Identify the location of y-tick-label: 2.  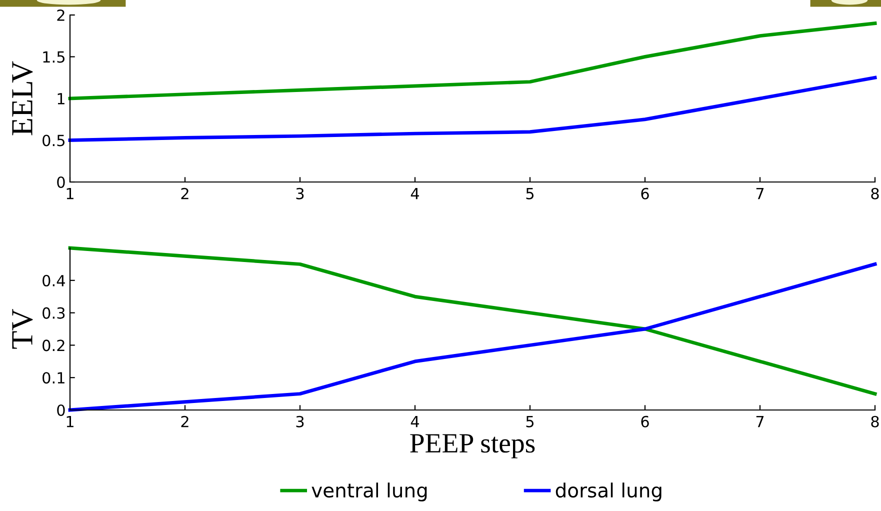
(60, 15).